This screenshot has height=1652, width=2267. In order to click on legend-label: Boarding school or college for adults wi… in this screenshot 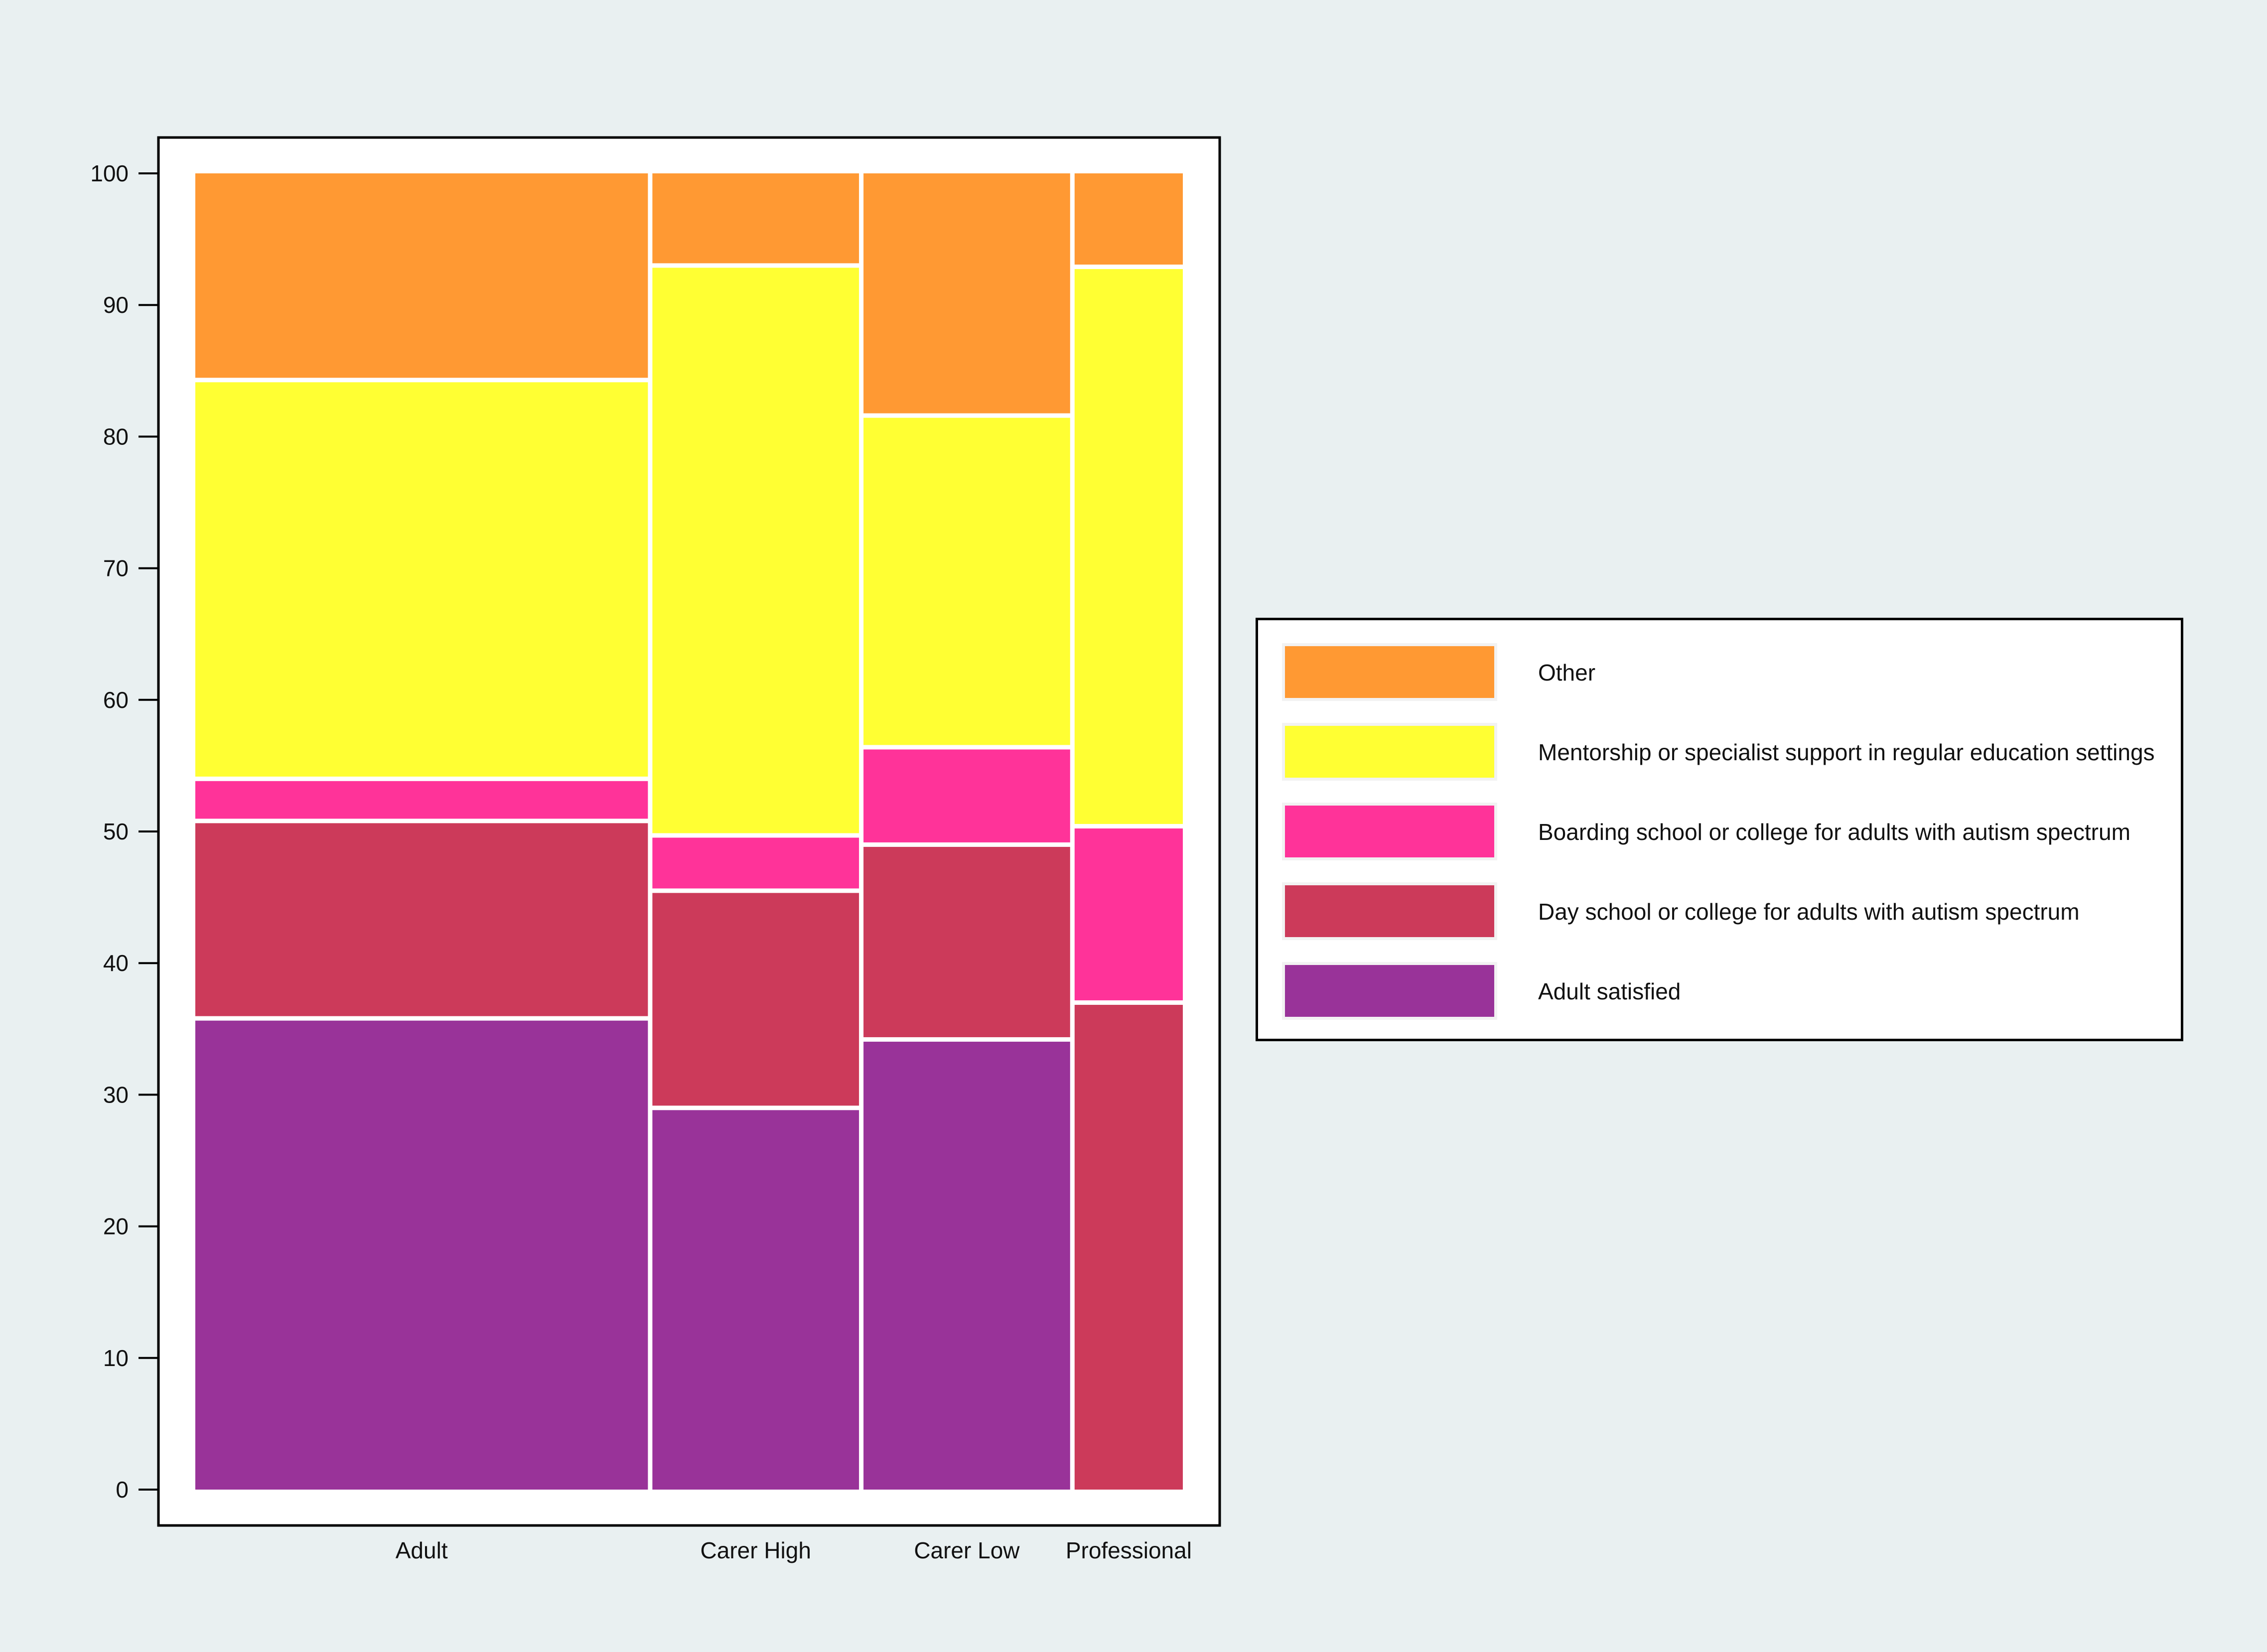, I will do `click(1834, 832)`.